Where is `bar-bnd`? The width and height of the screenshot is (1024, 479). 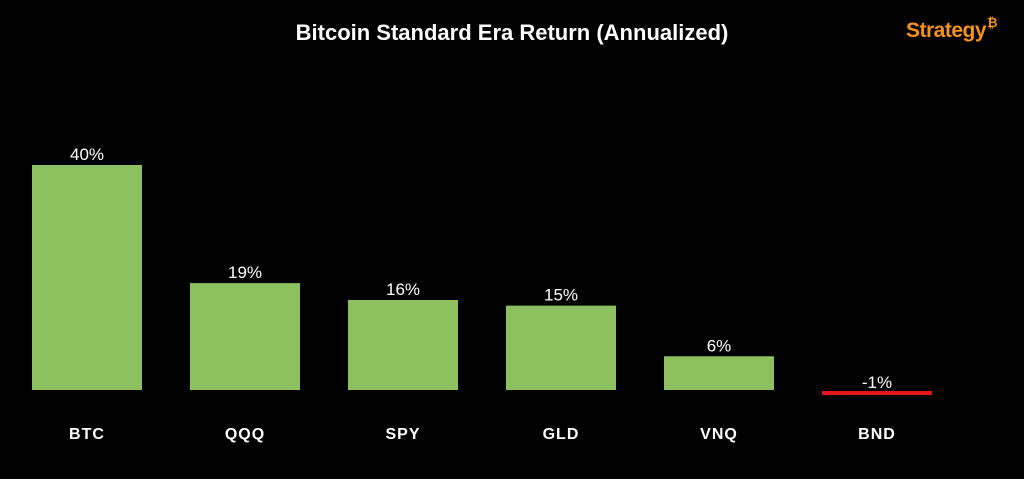 bar-bnd is located at coordinates (877, 393).